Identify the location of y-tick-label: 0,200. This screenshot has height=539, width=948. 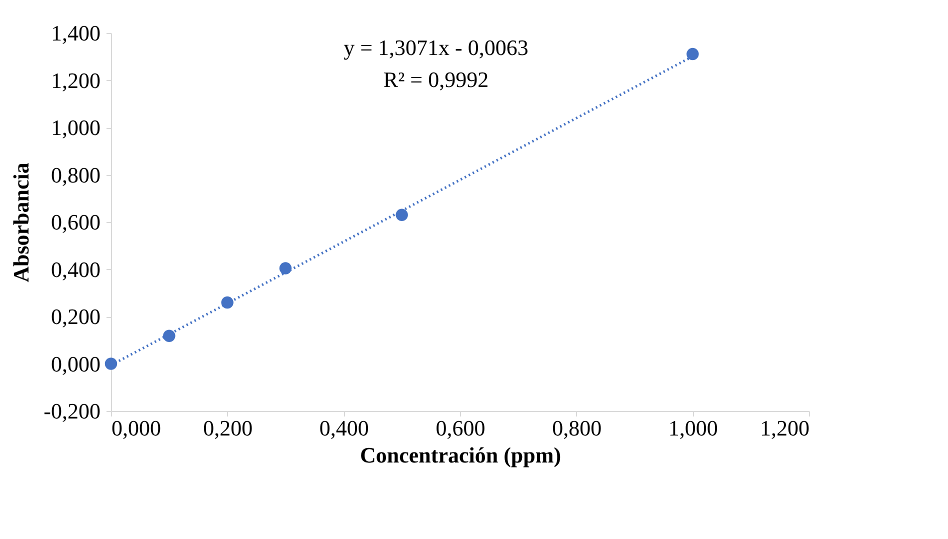
(75, 316).